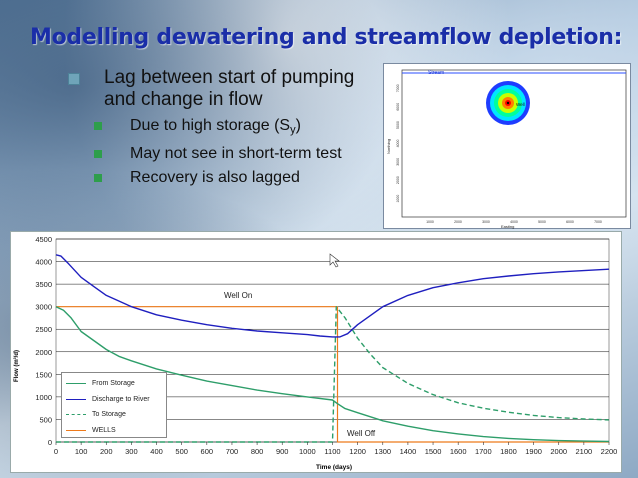  Describe the element at coordinates (43, 397) in the screenshot. I see `y-tick-label: 1000` at that location.